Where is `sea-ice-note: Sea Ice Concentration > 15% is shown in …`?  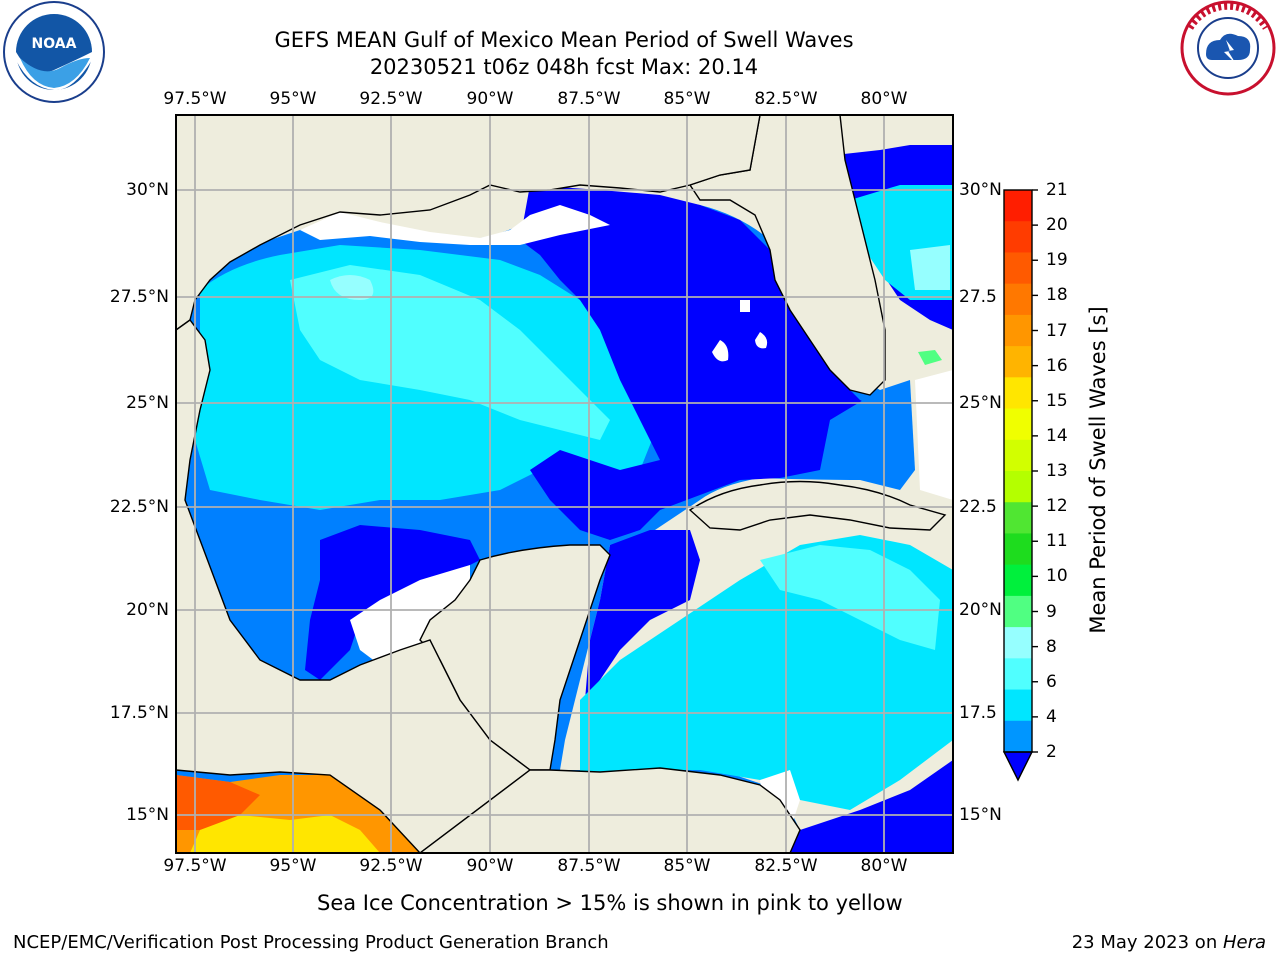 sea-ice-note: Sea Ice Concentration > 15% is shown in … is located at coordinates (610, 903).